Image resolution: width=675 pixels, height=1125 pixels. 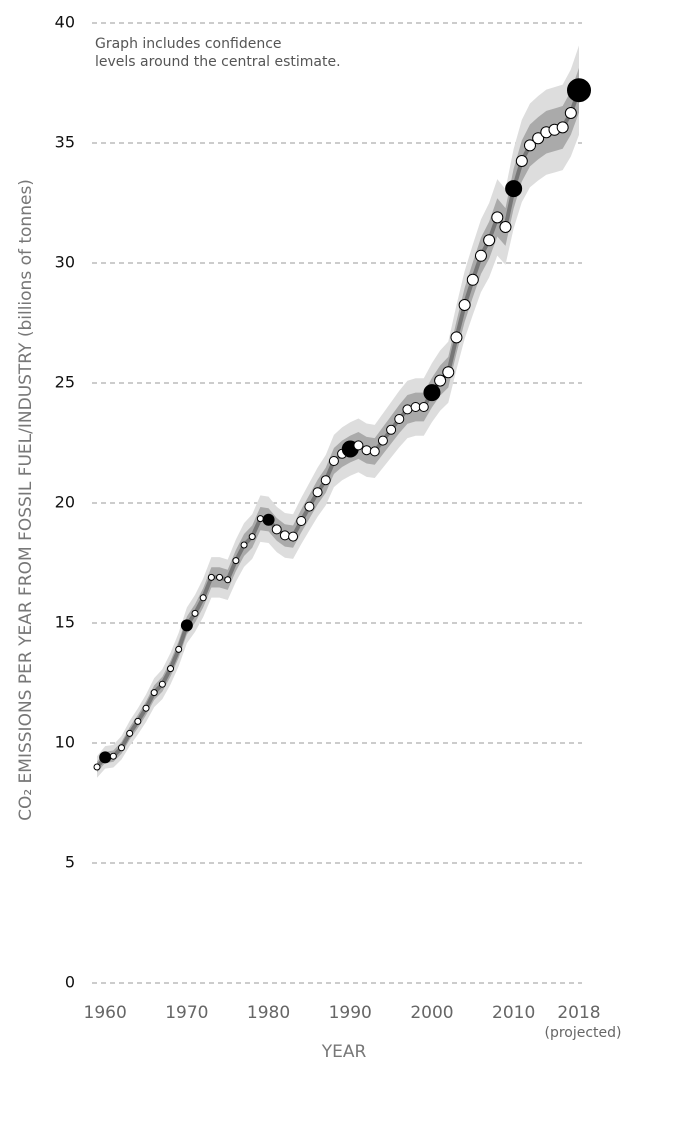 I want to click on annotation: Graph includes confidence, so click(x=188, y=44).